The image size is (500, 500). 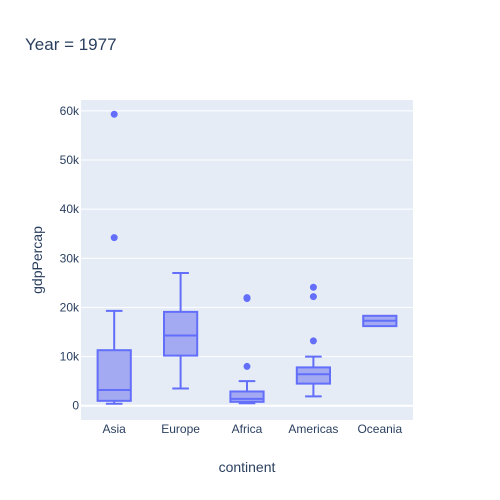 I want to click on x-tick-label: Africa, so click(x=247, y=429).